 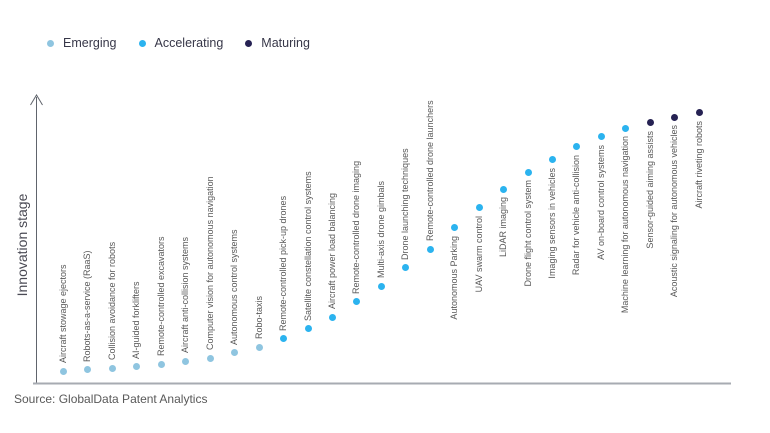 What do you see at coordinates (111, 399) in the screenshot?
I see `source-note: Source: GlobalData Patent Analytics` at bounding box center [111, 399].